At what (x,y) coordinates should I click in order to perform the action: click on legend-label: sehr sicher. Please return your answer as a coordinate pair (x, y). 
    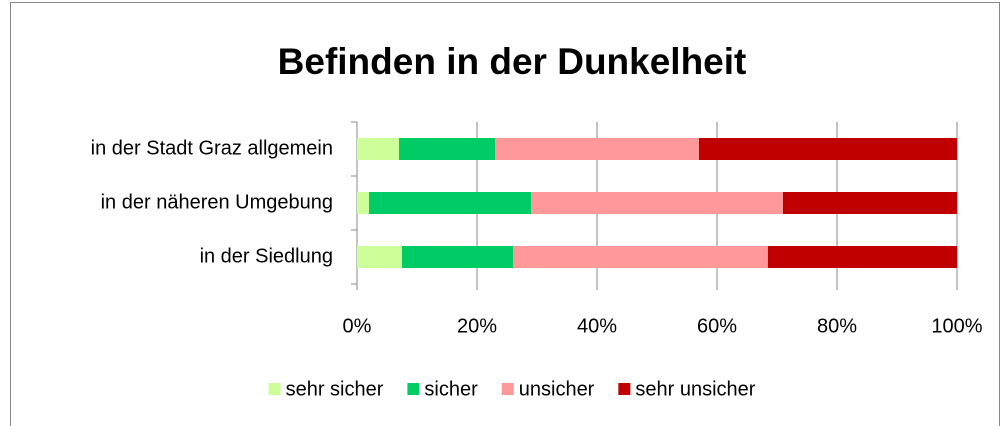
    Looking at the image, I should click on (335, 389).